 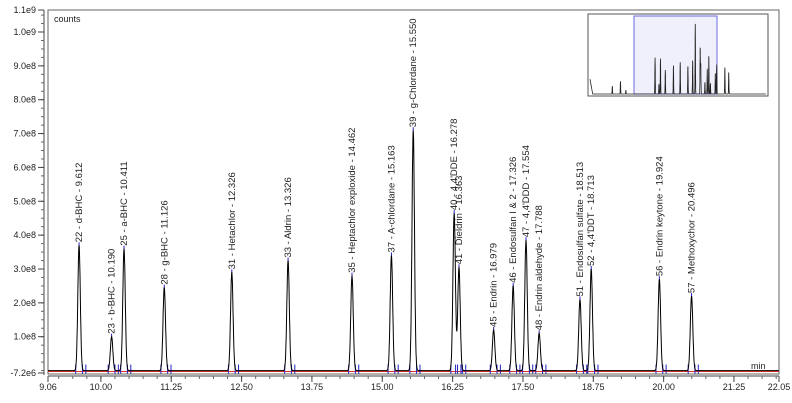 I want to click on y-axis-label: counts, so click(x=67, y=19).